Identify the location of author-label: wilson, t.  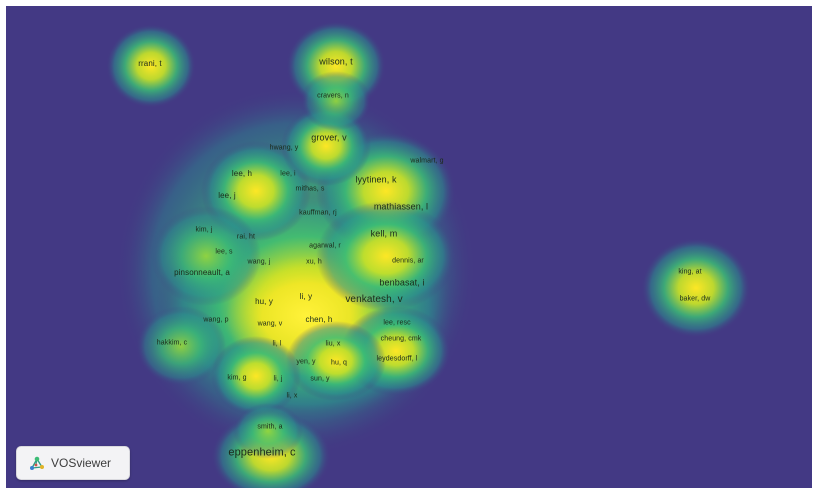
(336, 61).